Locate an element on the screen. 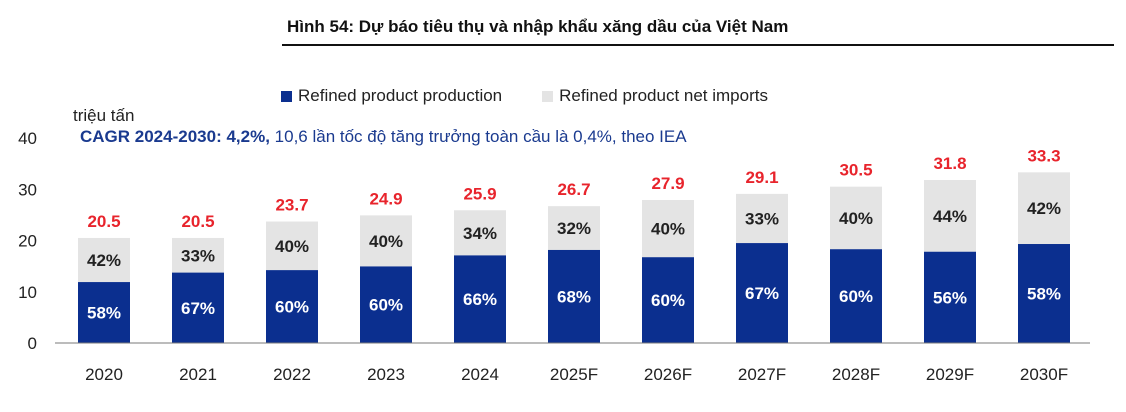  x-tick-label: 2024 is located at coordinates (480, 374).